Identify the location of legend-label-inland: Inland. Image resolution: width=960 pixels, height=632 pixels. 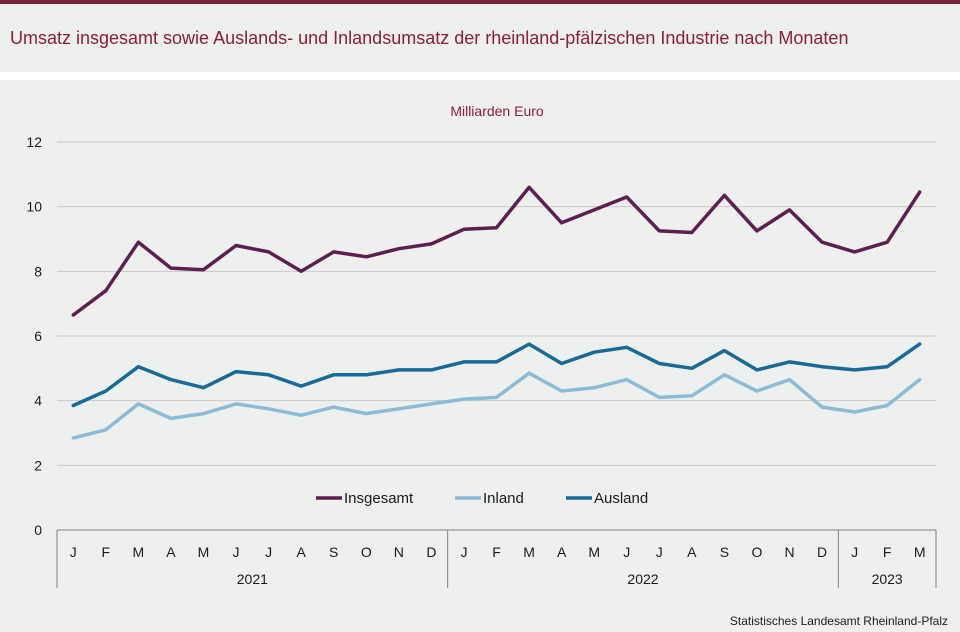
(503, 498).